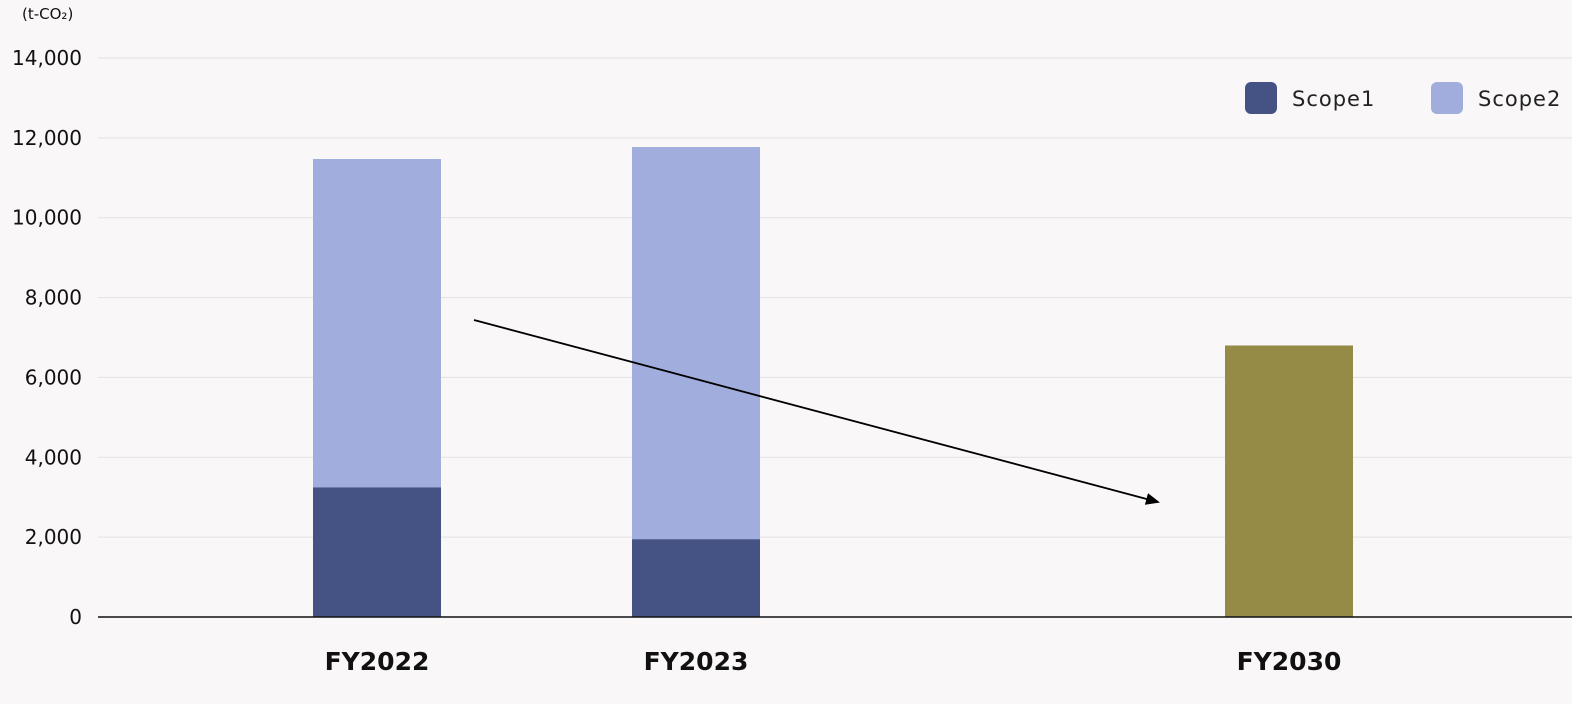  I want to click on y-tick-label: 14,000, so click(47, 58).